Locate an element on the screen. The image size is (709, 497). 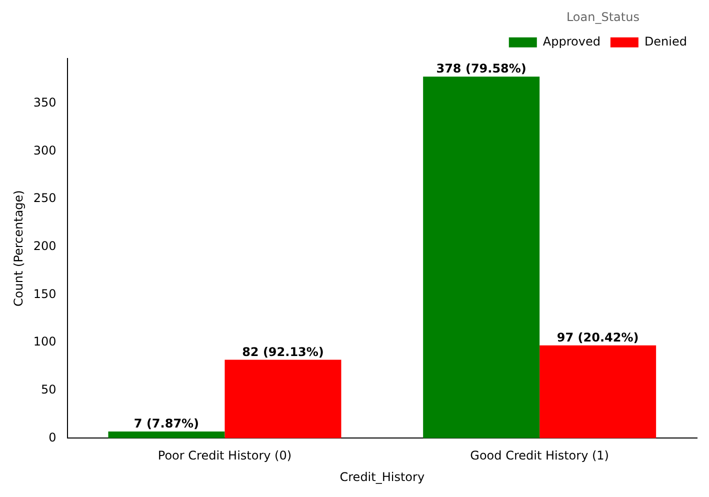
y-tick-label: 50 is located at coordinates (48, 389).